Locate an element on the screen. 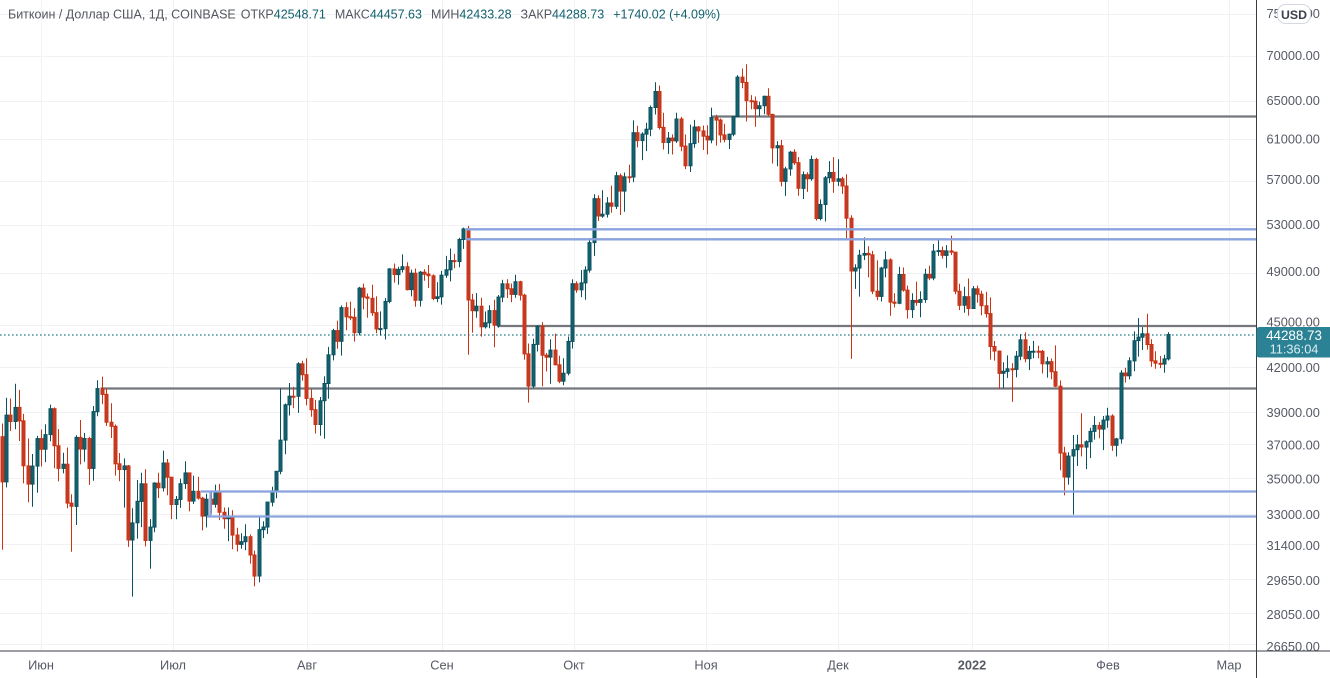 Image resolution: width=1330 pixels, height=678 pixels. svg-text: Сен is located at coordinates (441, 665).